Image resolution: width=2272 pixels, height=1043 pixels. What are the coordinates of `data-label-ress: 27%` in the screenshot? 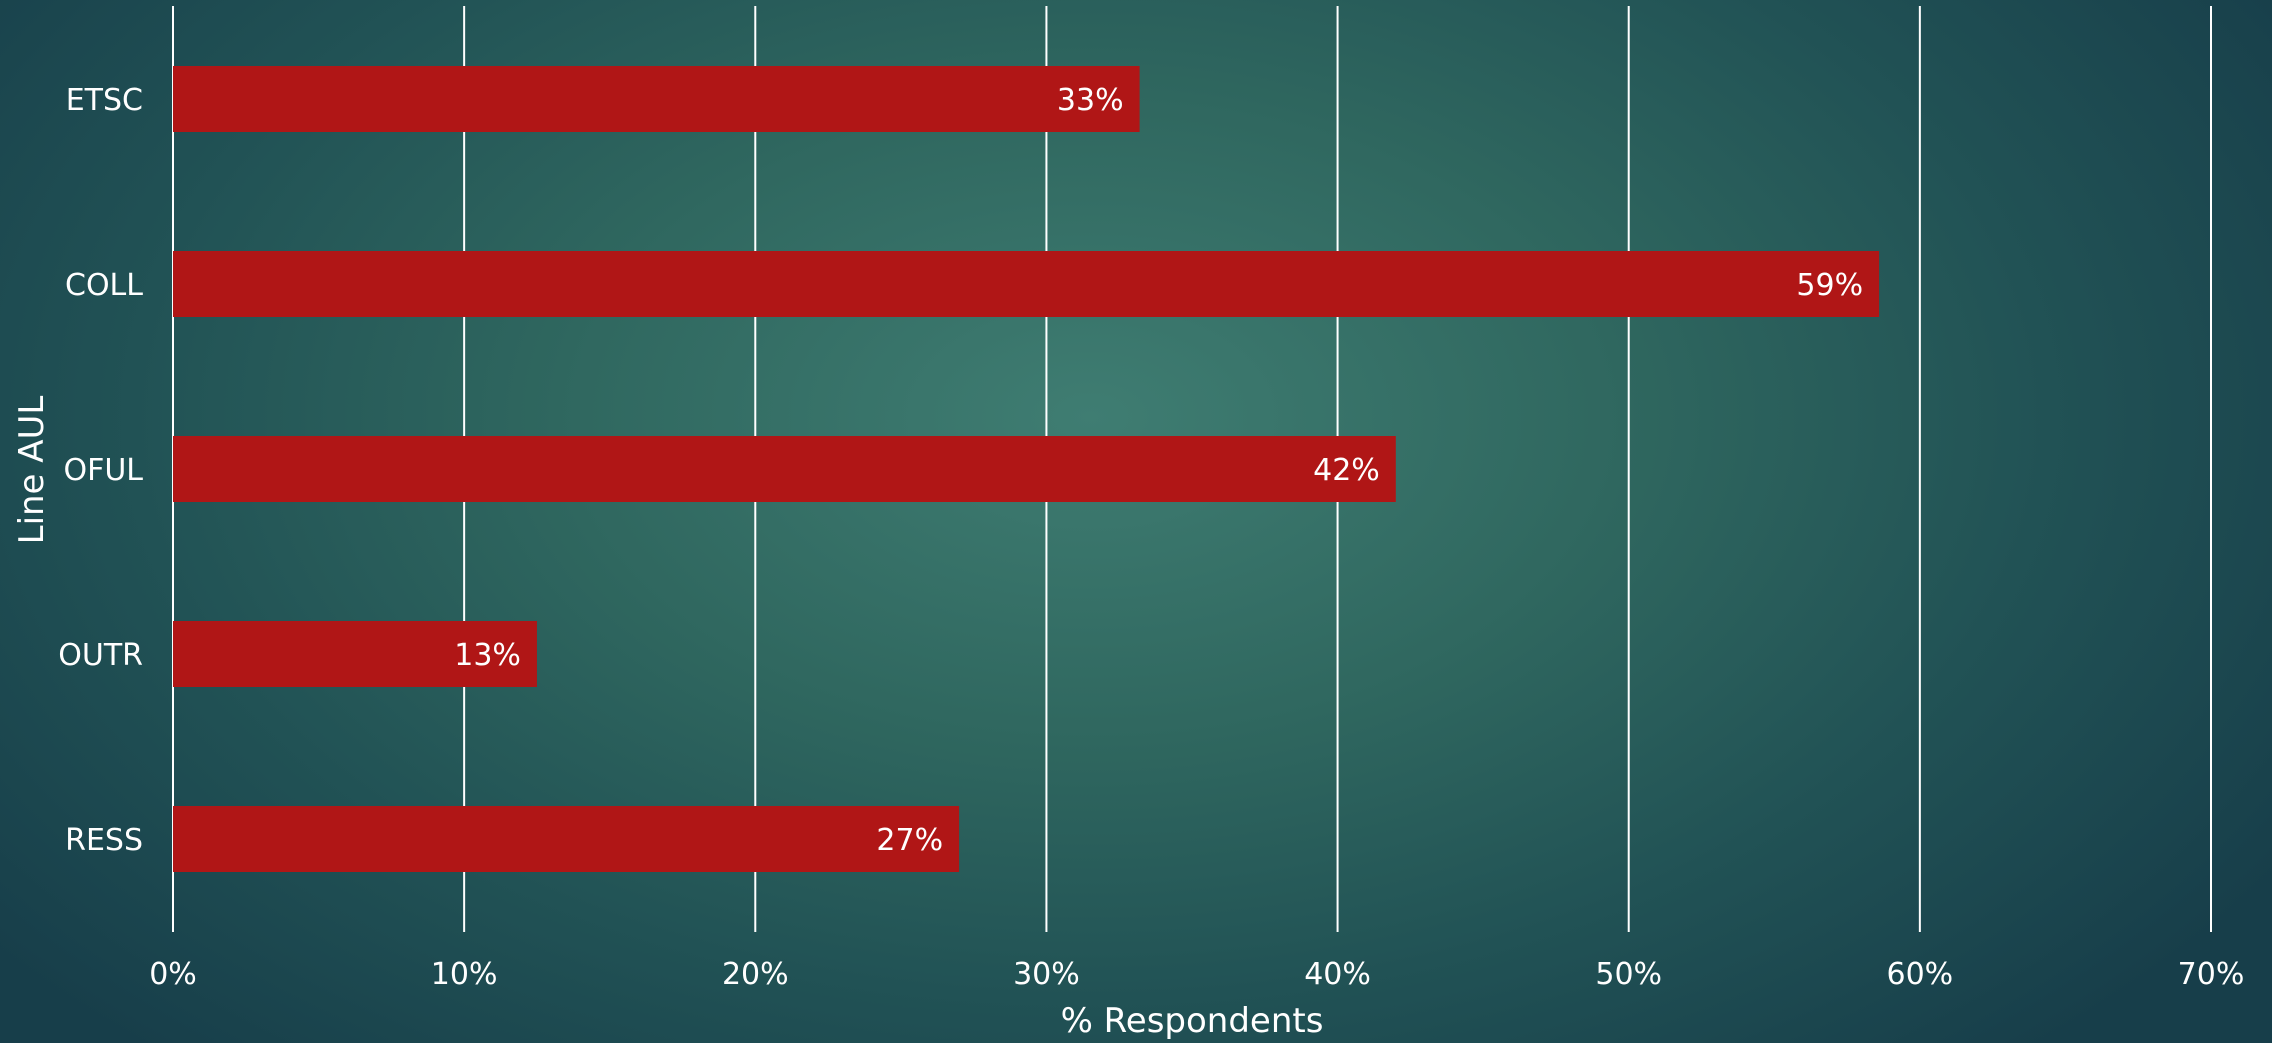 It's located at (909, 840).